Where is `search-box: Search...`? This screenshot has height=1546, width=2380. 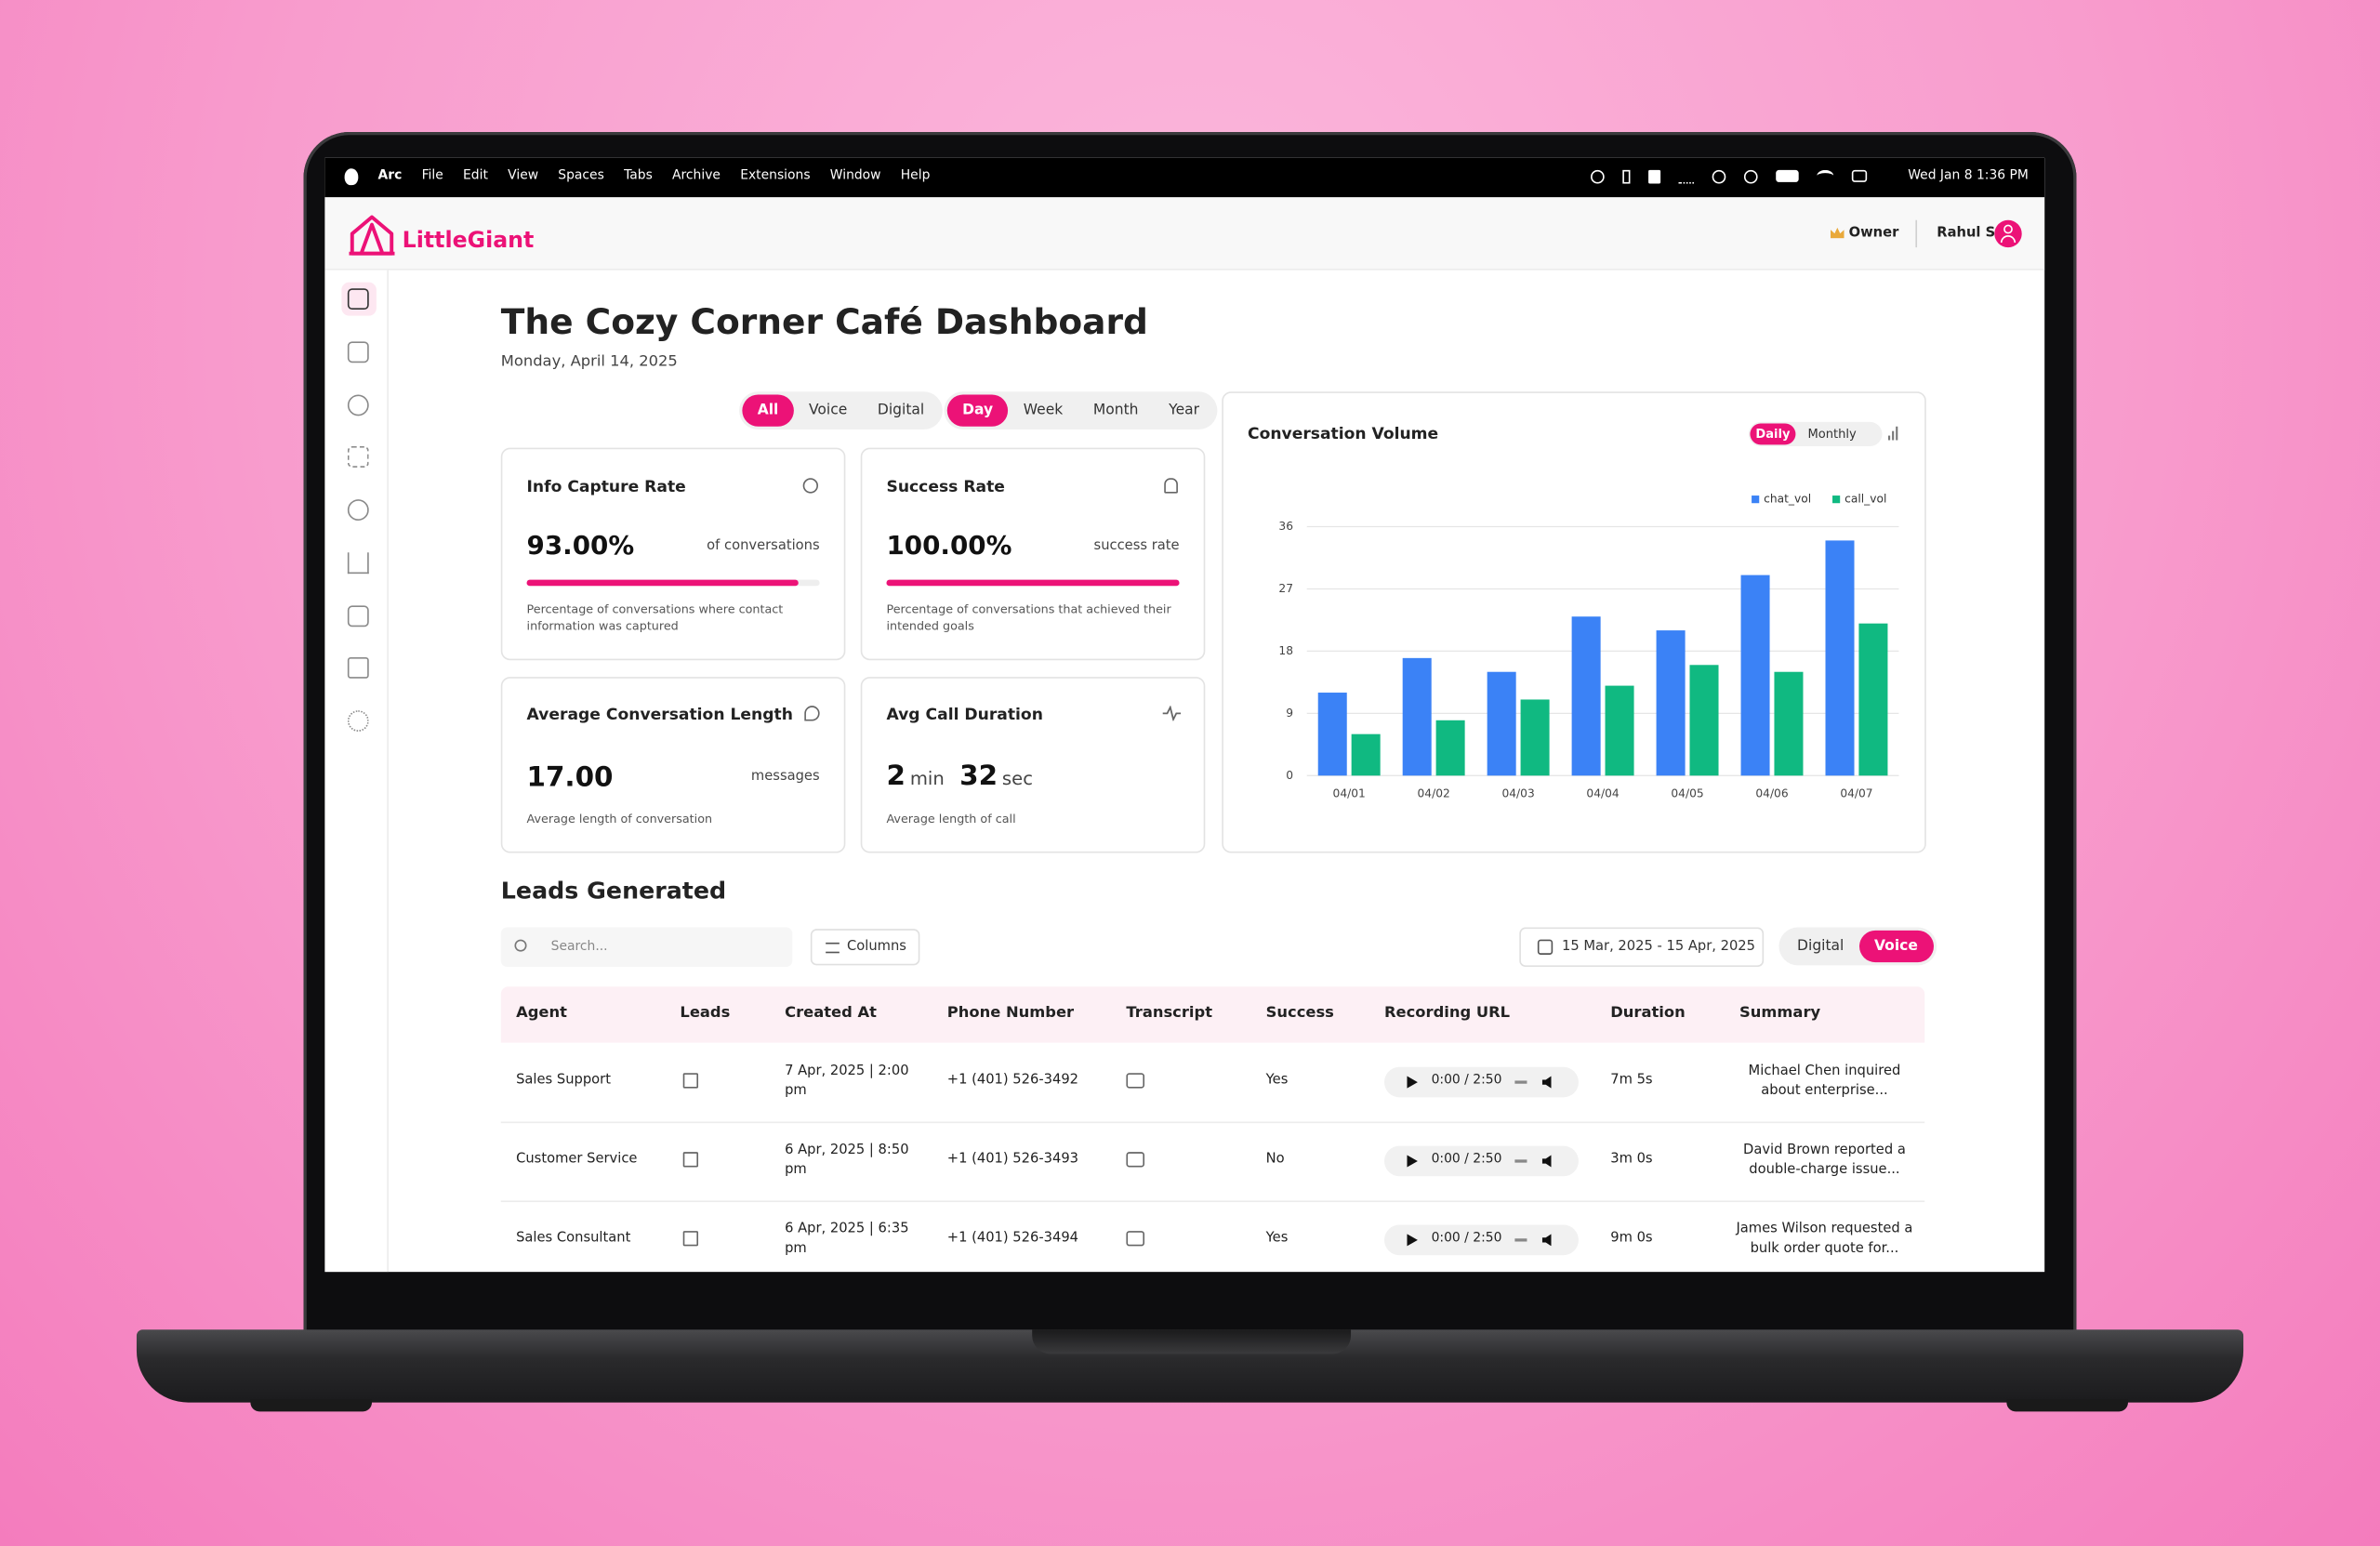 search-box: Search... is located at coordinates (646, 947).